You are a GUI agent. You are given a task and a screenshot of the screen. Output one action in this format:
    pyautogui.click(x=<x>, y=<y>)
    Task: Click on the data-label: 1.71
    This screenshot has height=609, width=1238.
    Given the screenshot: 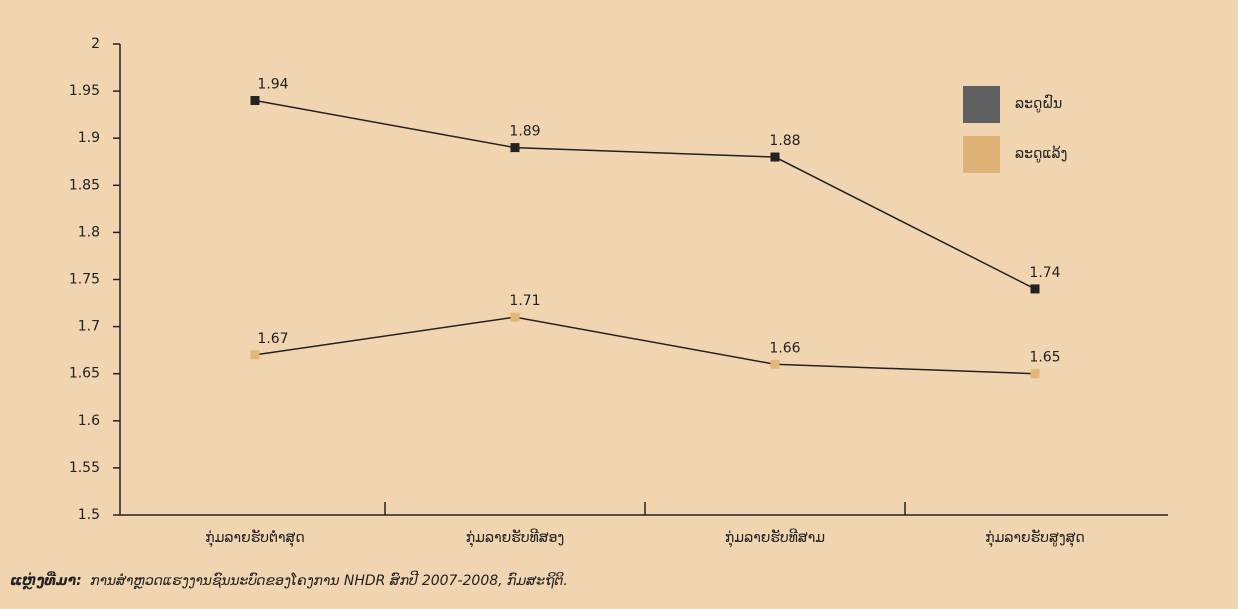 What is the action you would take?
    pyautogui.click(x=524, y=301)
    